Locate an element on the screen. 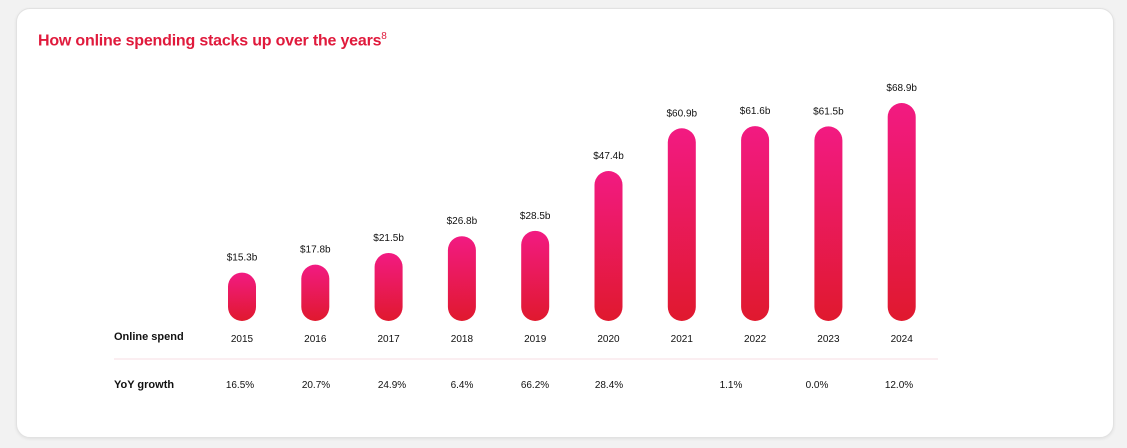 Image resolution: width=1127 pixels, height=448 pixels. value-label: $61.6b is located at coordinates (755, 111).